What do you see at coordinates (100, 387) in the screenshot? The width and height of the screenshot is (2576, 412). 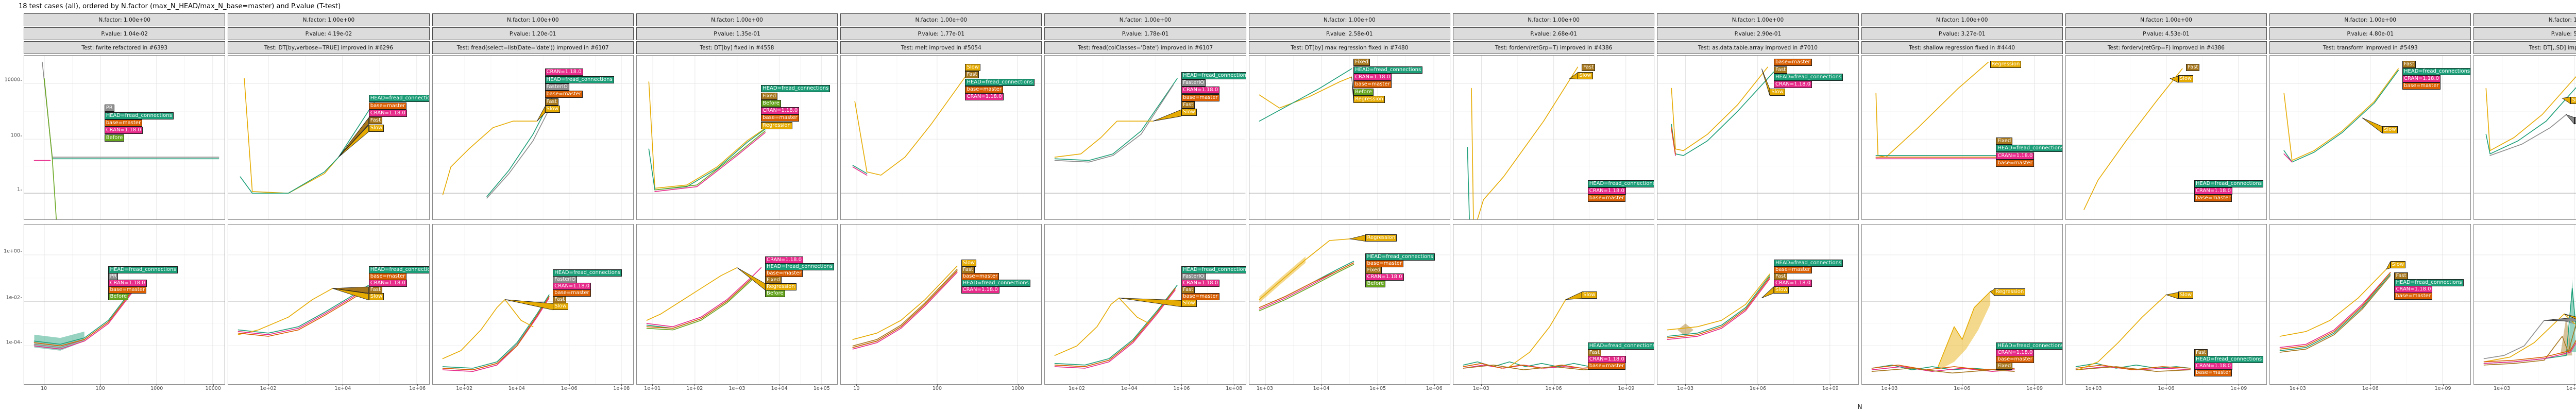 I see `x-tick-label: 100` at bounding box center [100, 387].